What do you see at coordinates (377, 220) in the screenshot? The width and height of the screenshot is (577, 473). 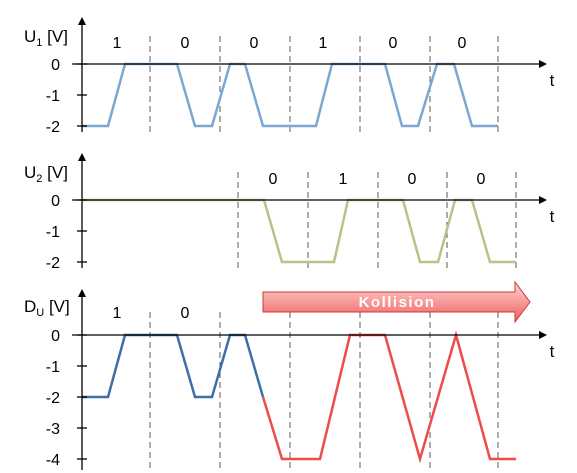 I see `u2-bit-dividers` at bounding box center [377, 220].